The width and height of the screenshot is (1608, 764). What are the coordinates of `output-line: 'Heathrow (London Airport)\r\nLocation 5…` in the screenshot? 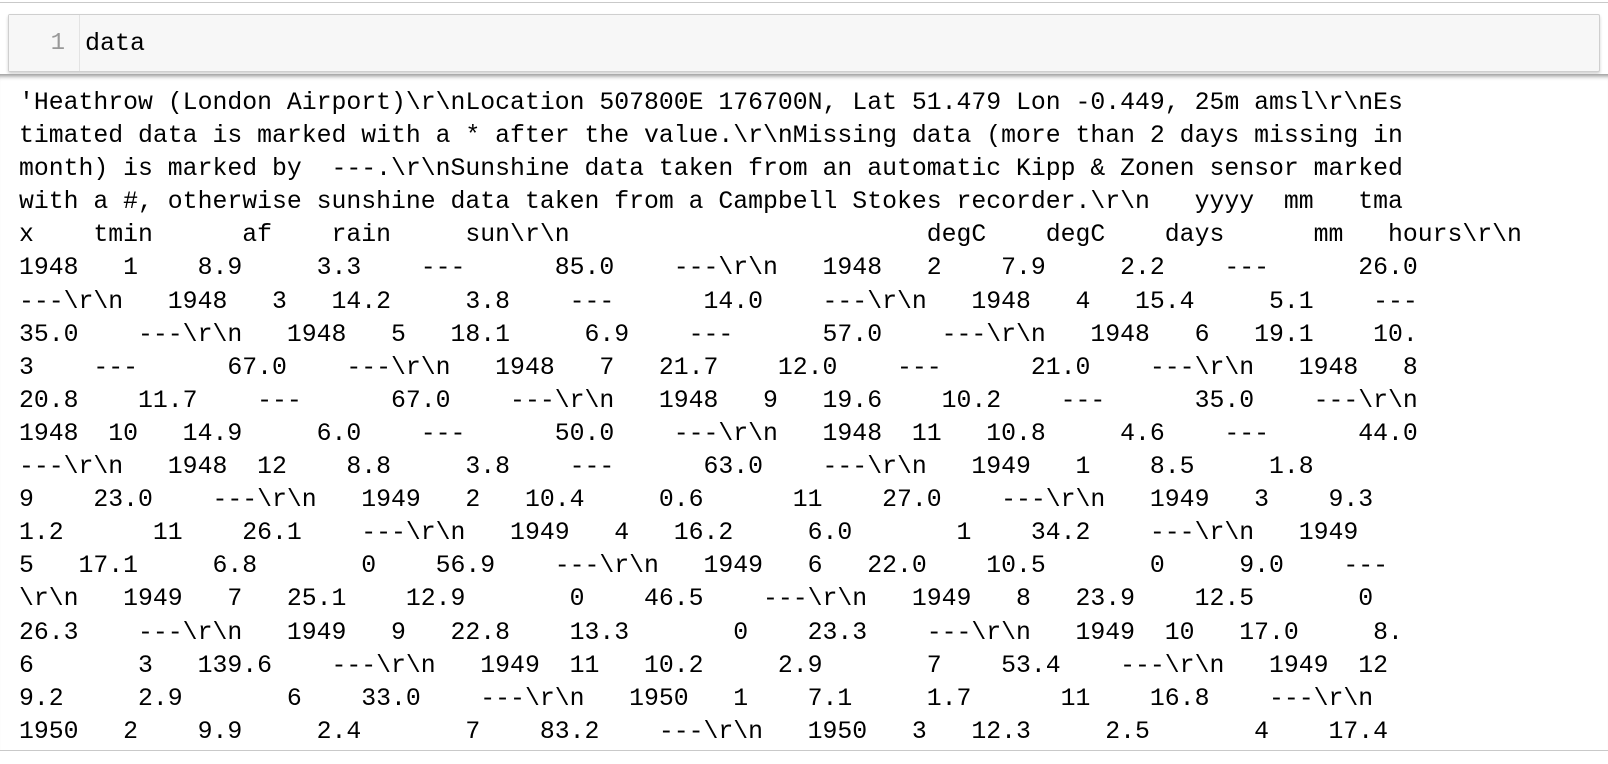 It's located at (711, 103).